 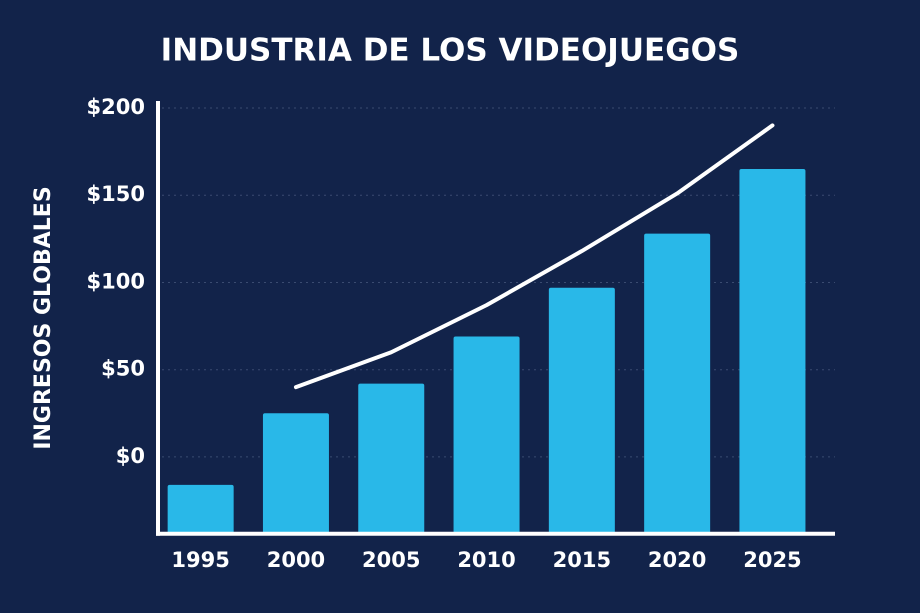 I want to click on x-tick-label: 2020, so click(x=677, y=560).